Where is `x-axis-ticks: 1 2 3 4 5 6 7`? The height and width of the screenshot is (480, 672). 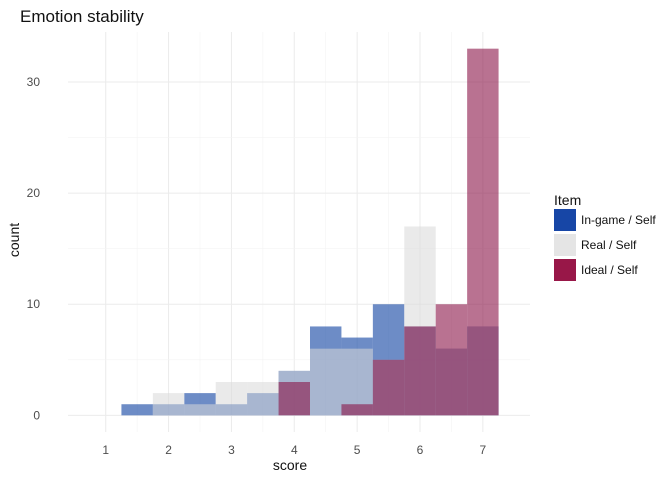 x-axis-ticks: 1 2 3 4 5 6 7 is located at coordinates (294, 450).